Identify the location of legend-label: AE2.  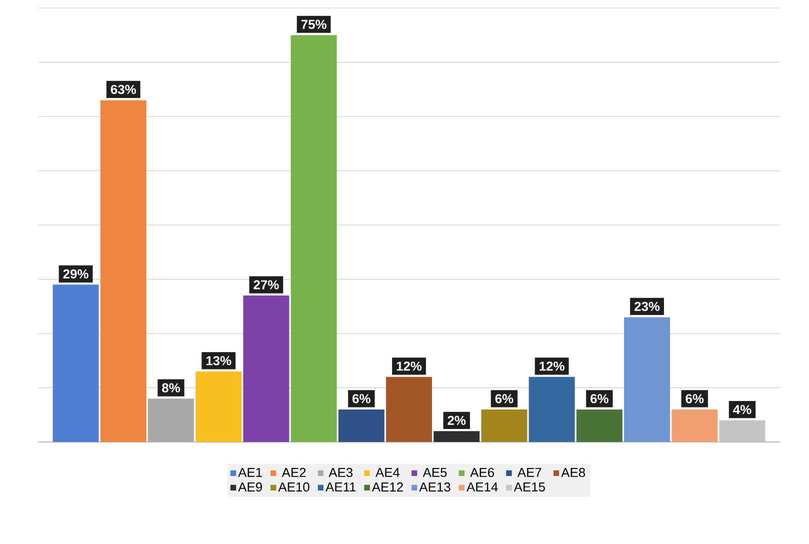
(294, 472).